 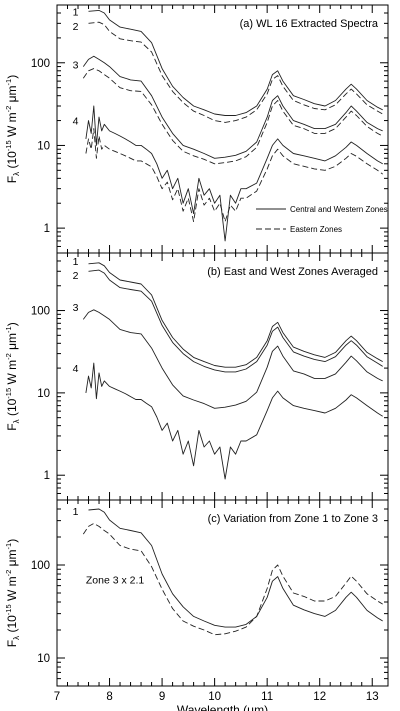 What do you see at coordinates (109, 697) in the screenshot?
I see `x-tick-label: 8` at bounding box center [109, 697].